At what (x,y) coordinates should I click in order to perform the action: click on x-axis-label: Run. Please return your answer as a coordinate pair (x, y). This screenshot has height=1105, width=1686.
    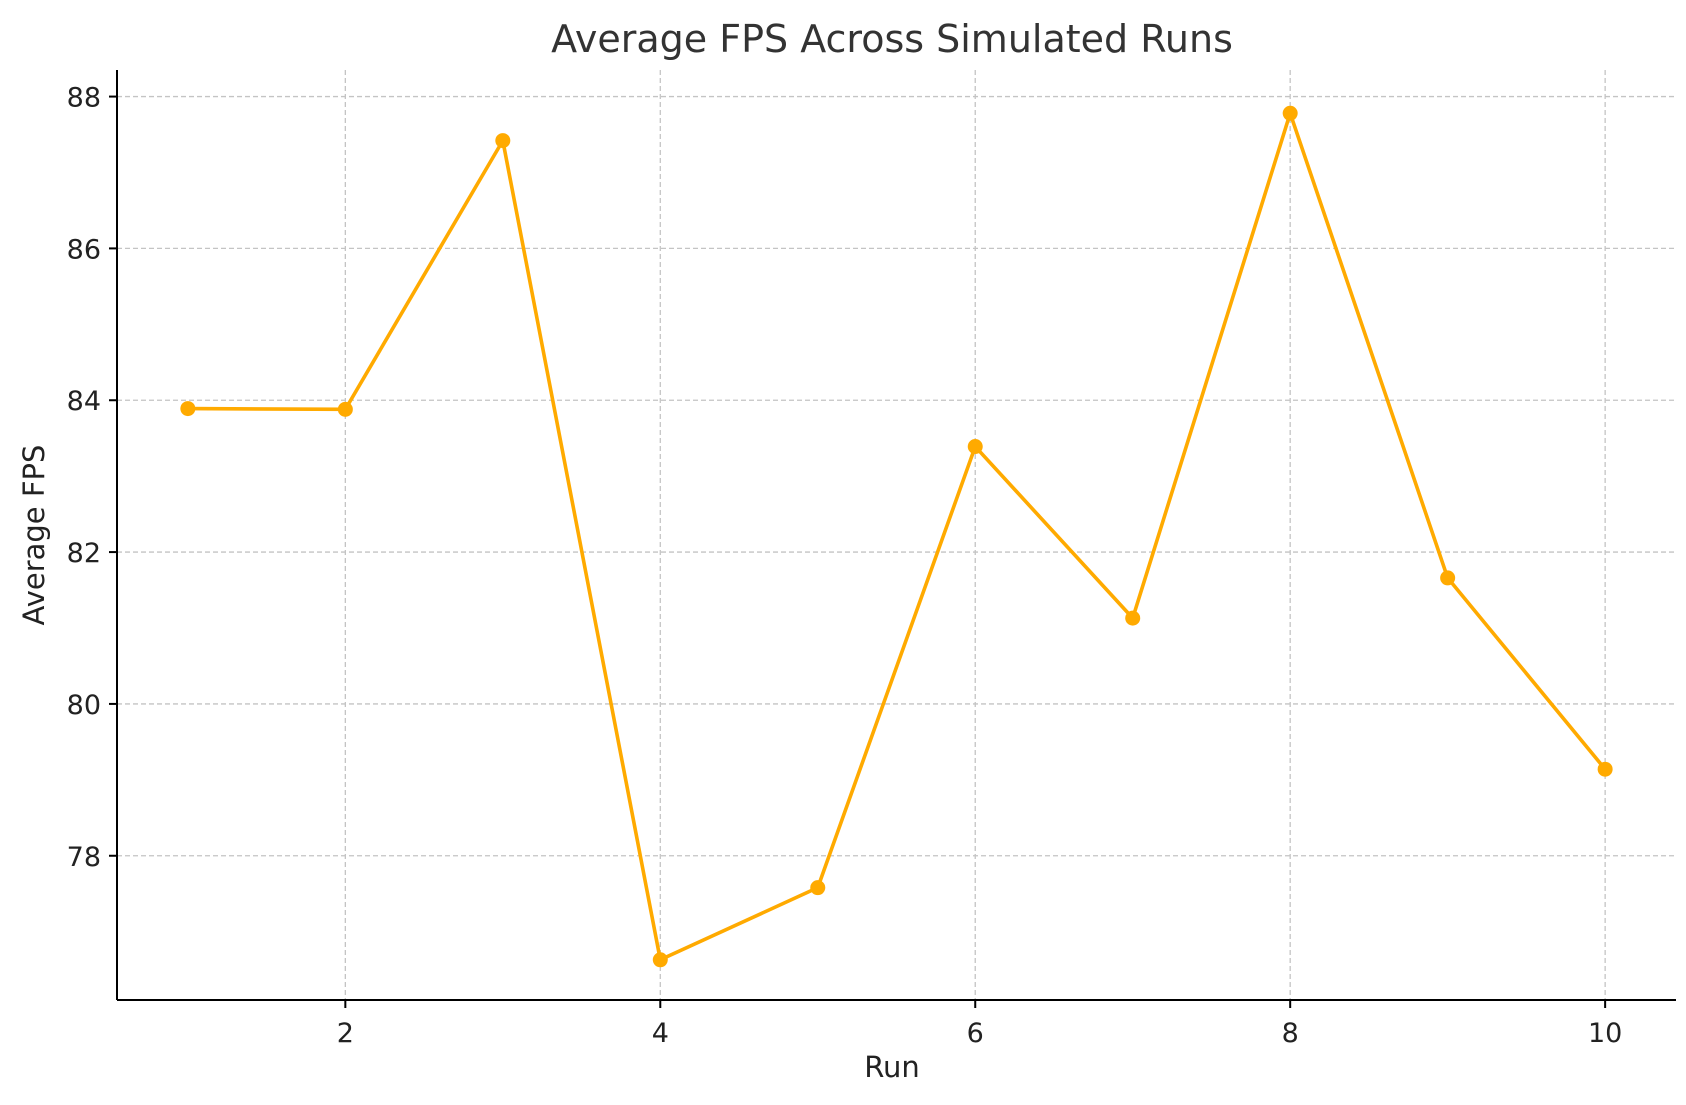
    Looking at the image, I should click on (892, 1067).